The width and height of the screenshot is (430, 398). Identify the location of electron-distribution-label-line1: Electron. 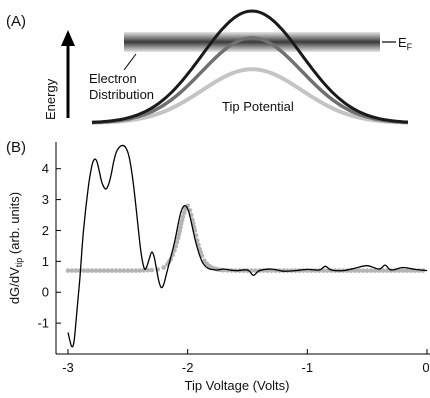
(113, 78).